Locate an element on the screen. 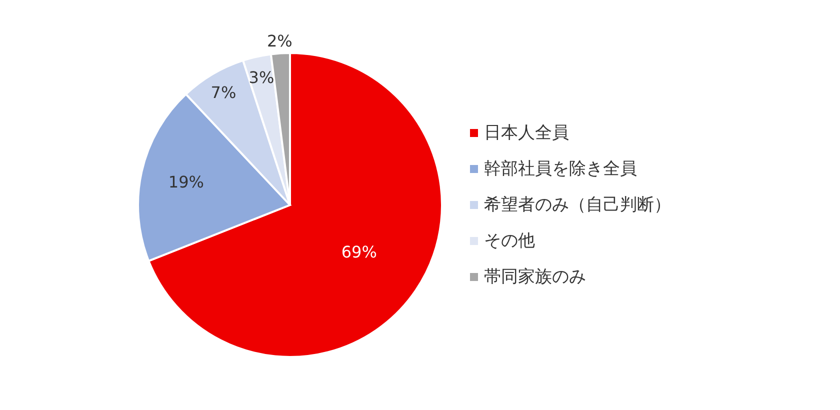  data-label: 69% is located at coordinates (359, 252).